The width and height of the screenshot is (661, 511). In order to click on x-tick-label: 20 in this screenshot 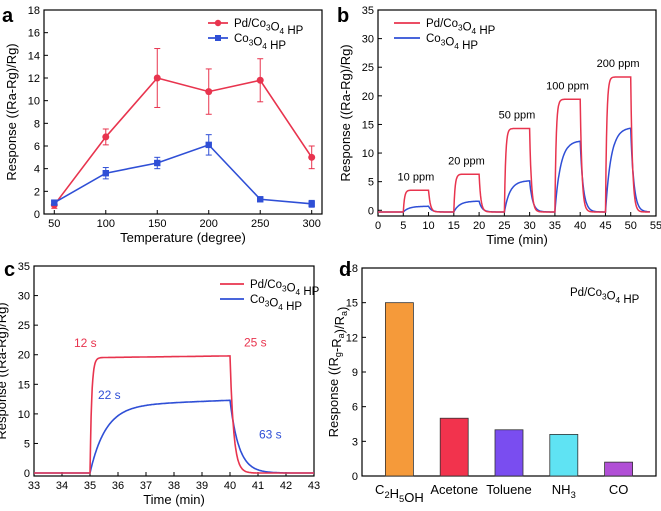, I will do `click(479, 226)`.